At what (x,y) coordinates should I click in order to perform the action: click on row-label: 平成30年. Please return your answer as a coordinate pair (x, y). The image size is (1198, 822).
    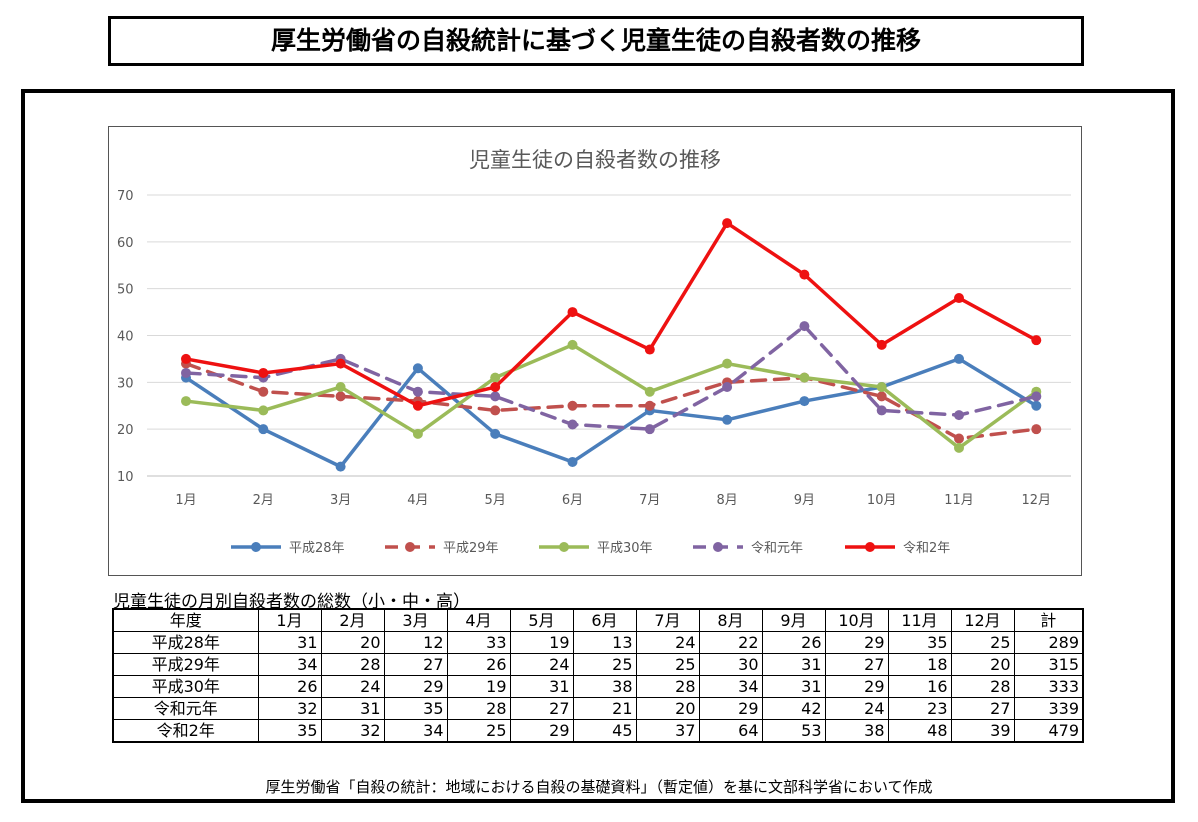
    Looking at the image, I should click on (185, 686).